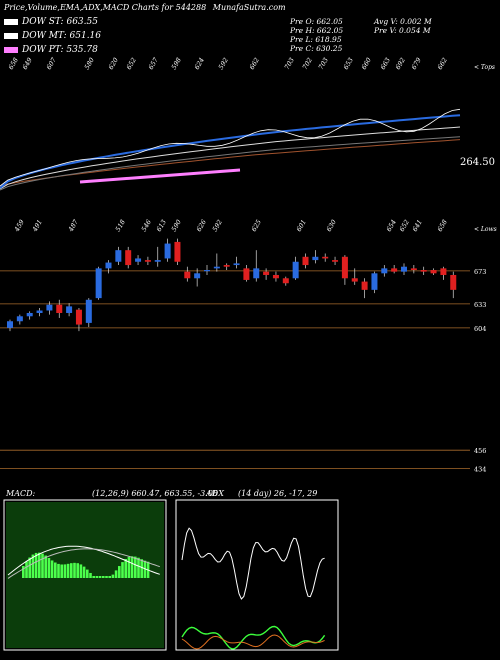 The height and width of the screenshot is (660, 500). What do you see at coordinates (131, 63) in the screenshot?
I see `top-price-label: 652` at bounding box center [131, 63].